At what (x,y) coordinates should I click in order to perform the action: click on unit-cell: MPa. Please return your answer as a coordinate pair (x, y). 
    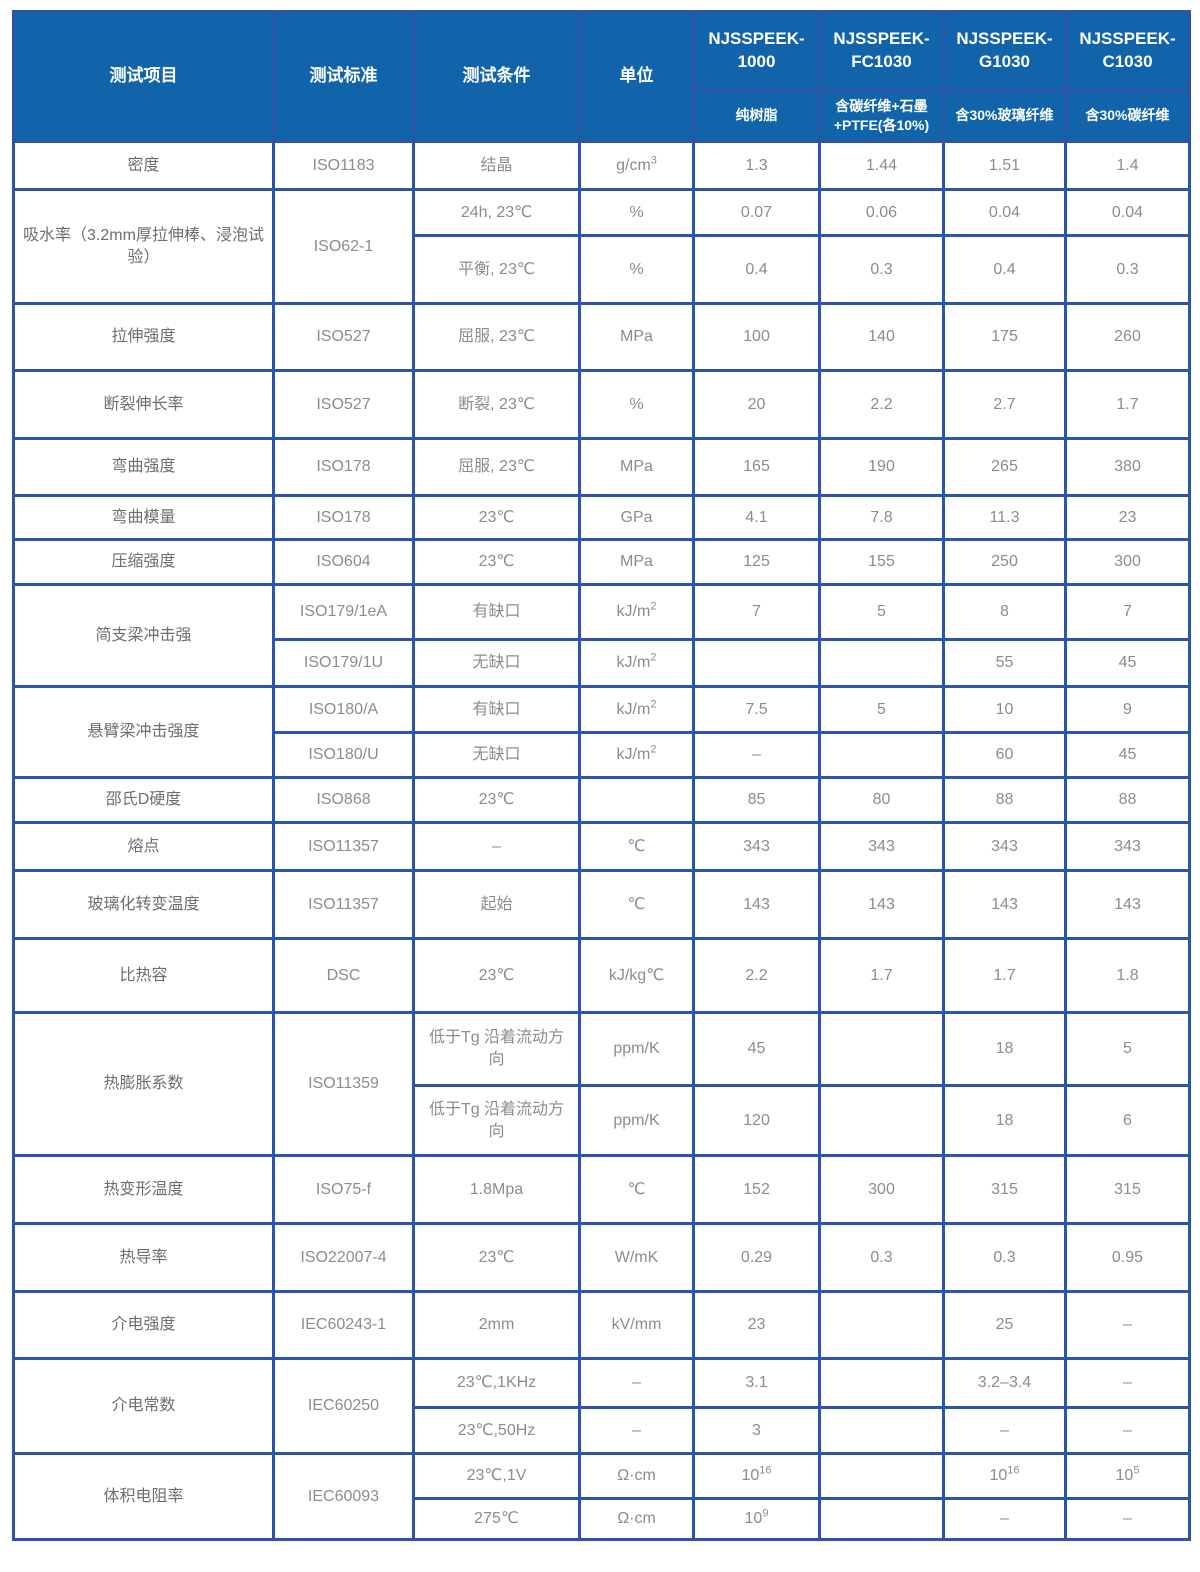
    Looking at the image, I should click on (636, 467).